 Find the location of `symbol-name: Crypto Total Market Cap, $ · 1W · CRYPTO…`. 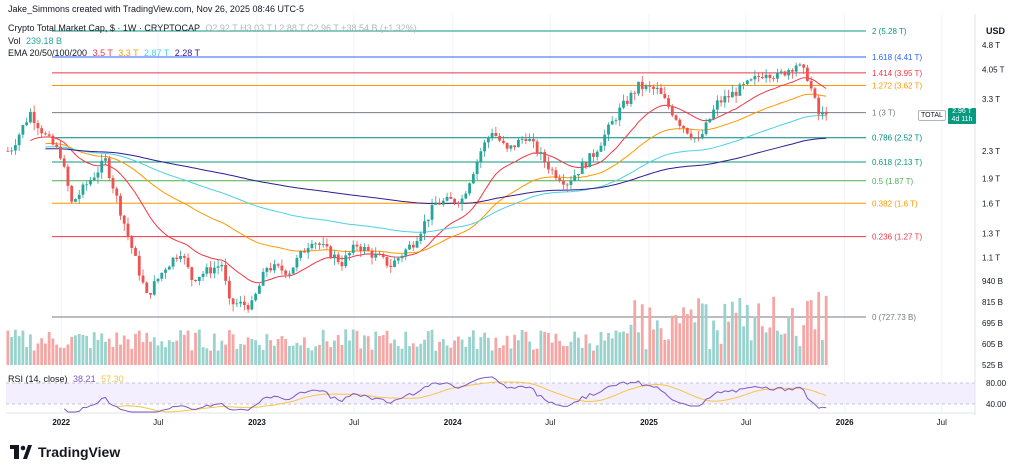

symbol-name: Crypto Total Market Cap, $ · 1W · CRYPTO… is located at coordinates (104, 28).